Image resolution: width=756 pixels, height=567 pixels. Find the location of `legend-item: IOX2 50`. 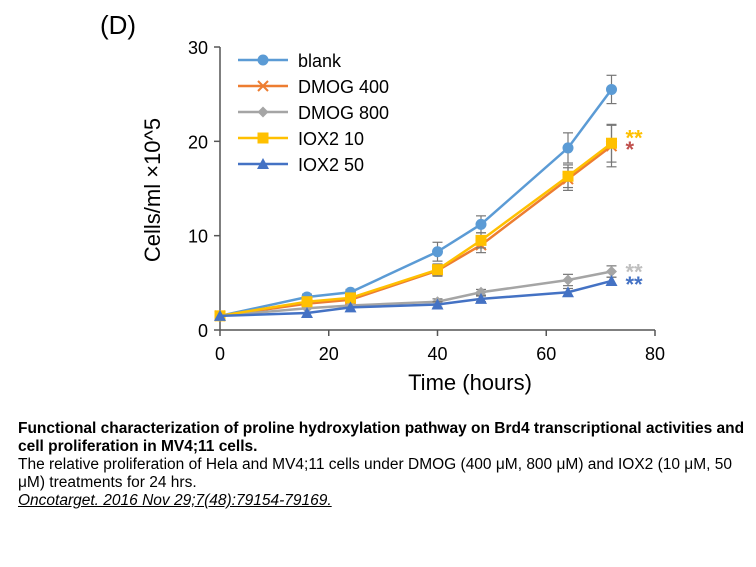

legend-item: IOX2 50 is located at coordinates (301, 165).